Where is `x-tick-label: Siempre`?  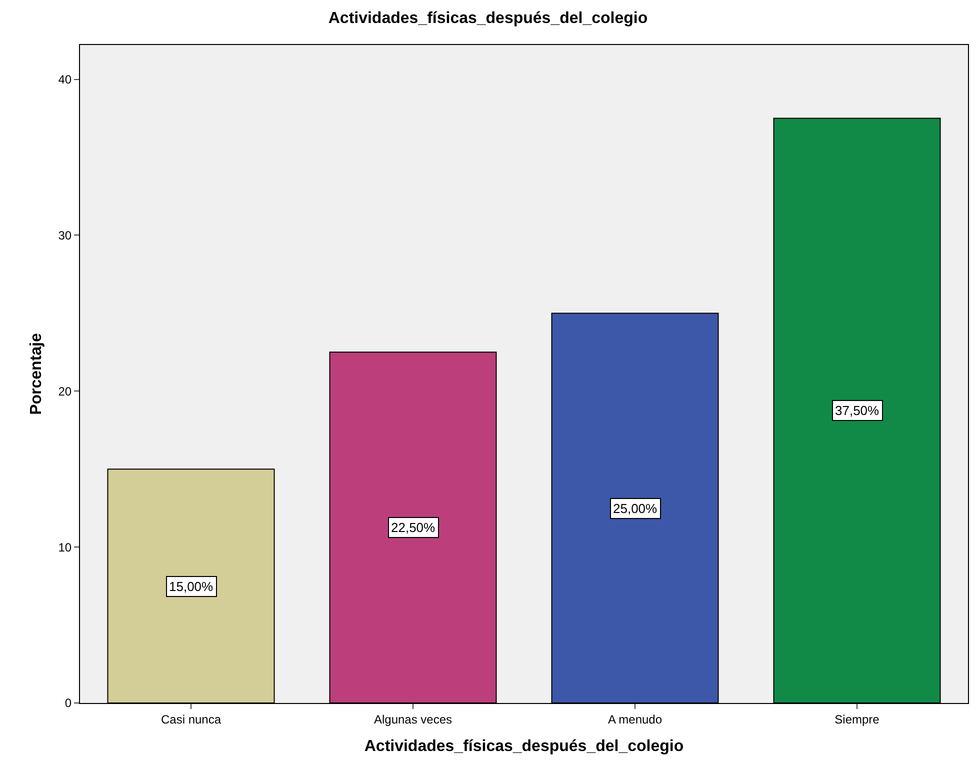
x-tick-label: Siempre is located at coordinates (857, 719).